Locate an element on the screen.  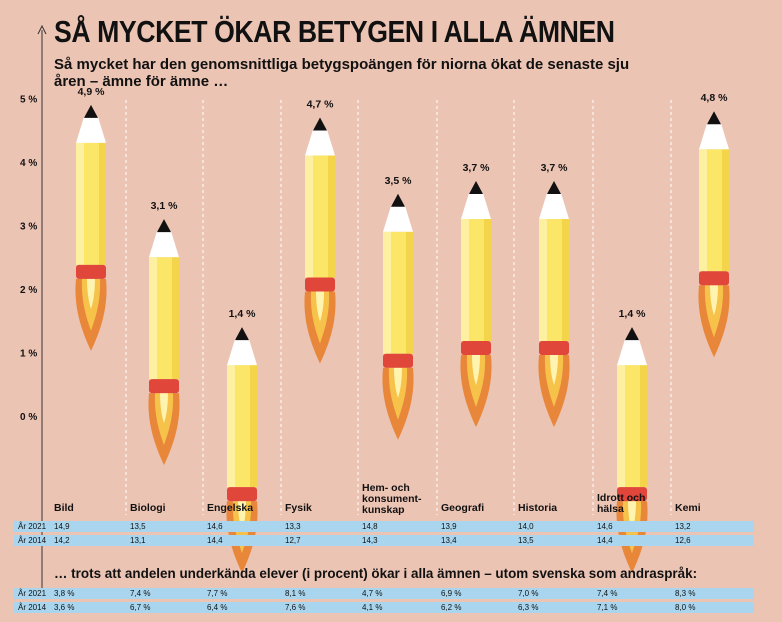
subject-label: Hem- och konsument-kunskap is located at coordinates (392, 499).